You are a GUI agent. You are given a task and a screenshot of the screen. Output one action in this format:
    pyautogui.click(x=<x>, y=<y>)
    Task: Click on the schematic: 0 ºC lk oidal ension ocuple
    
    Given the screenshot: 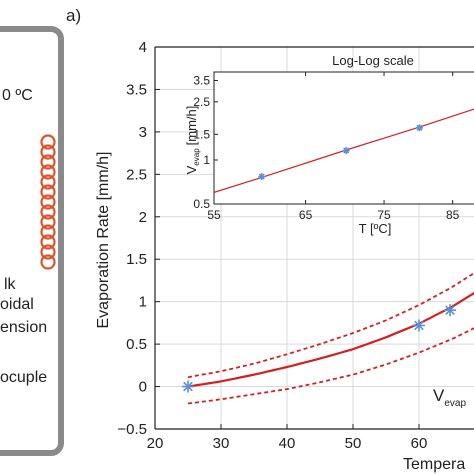 What is the action you would take?
    pyautogui.click(x=32, y=241)
    